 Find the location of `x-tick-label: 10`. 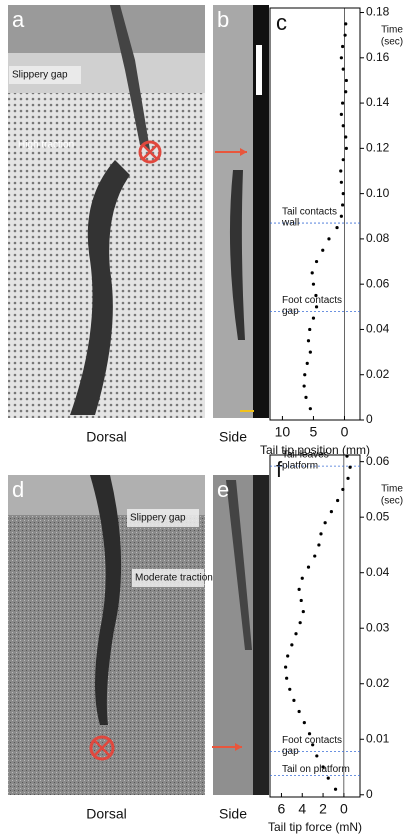

x-tick-label: 10 is located at coordinates (283, 432).